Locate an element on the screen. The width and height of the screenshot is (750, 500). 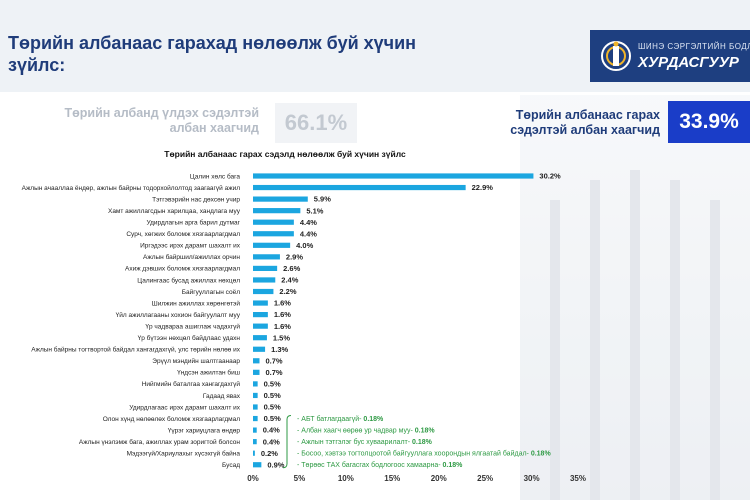
x-tick-label: 0% is located at coordinates (253, 478).